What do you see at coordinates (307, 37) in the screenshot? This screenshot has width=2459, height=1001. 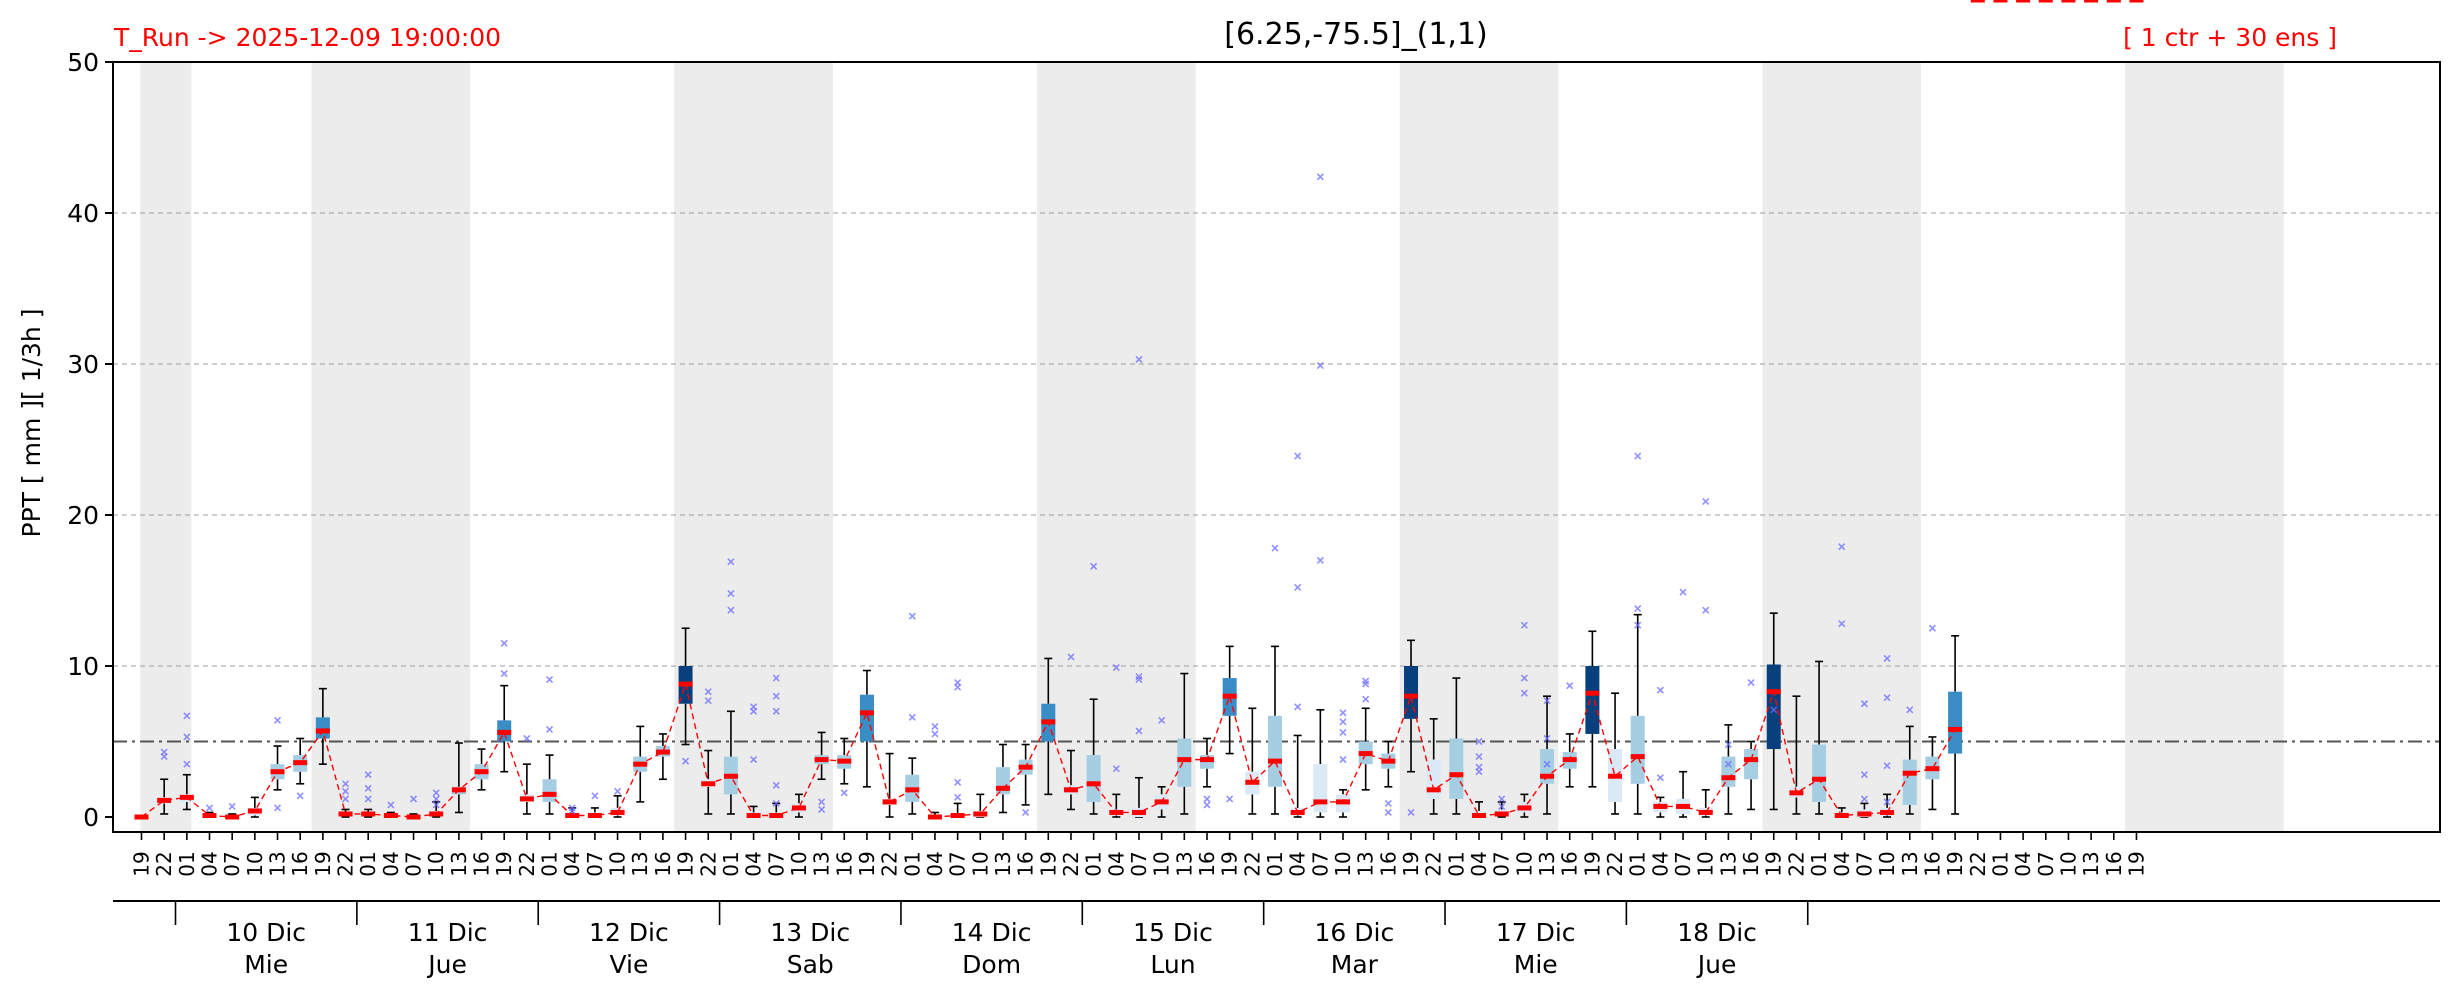 I see `run-label: T_Run -> 2025-12-09 19:00:00` at bounding box center [307, 37].